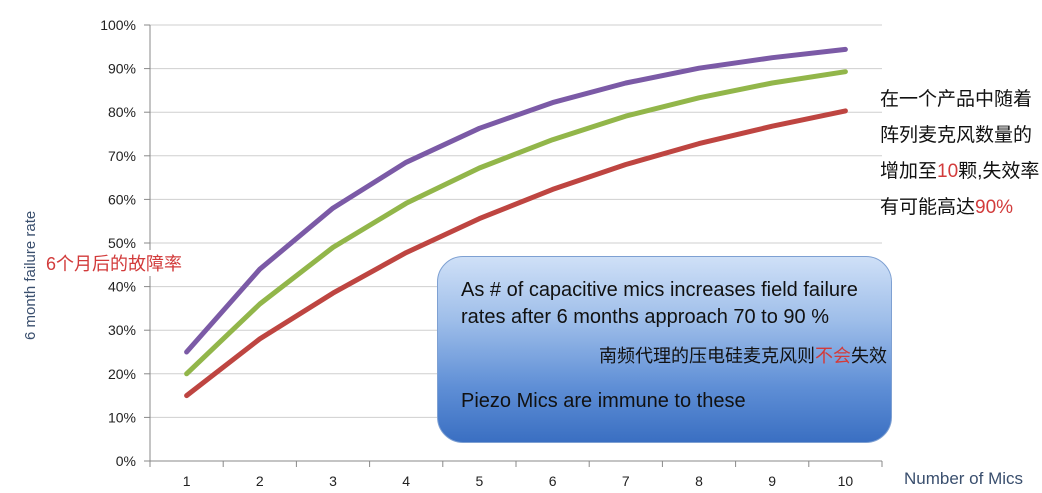  I want to click on y-axis-label: 6 month failure rate, so click(30, 275).